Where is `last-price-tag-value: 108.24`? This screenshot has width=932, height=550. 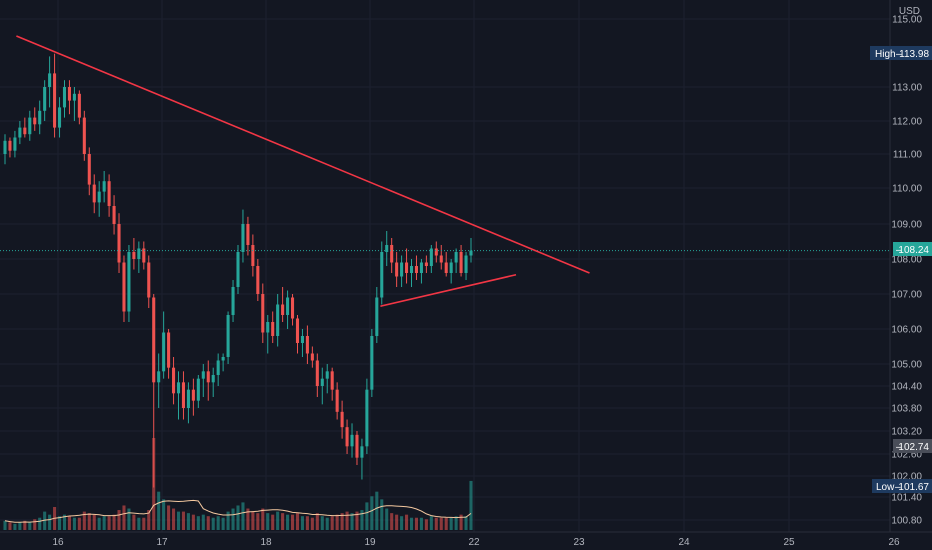 last-price-tag-value: 108.24 is located at coordinates (913, 250).